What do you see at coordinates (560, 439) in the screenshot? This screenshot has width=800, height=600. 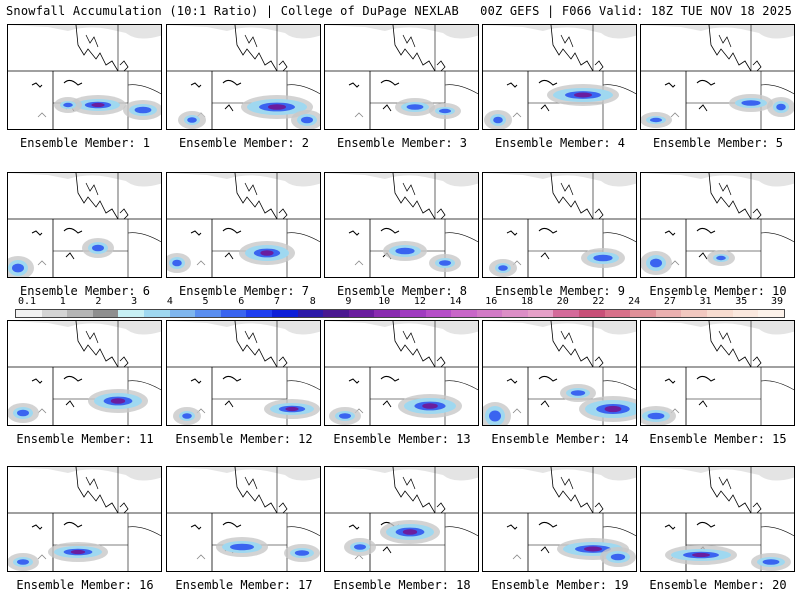 I see `ensemble-member-label: Ensemble Member: 14` at bounding box center [560, 439].